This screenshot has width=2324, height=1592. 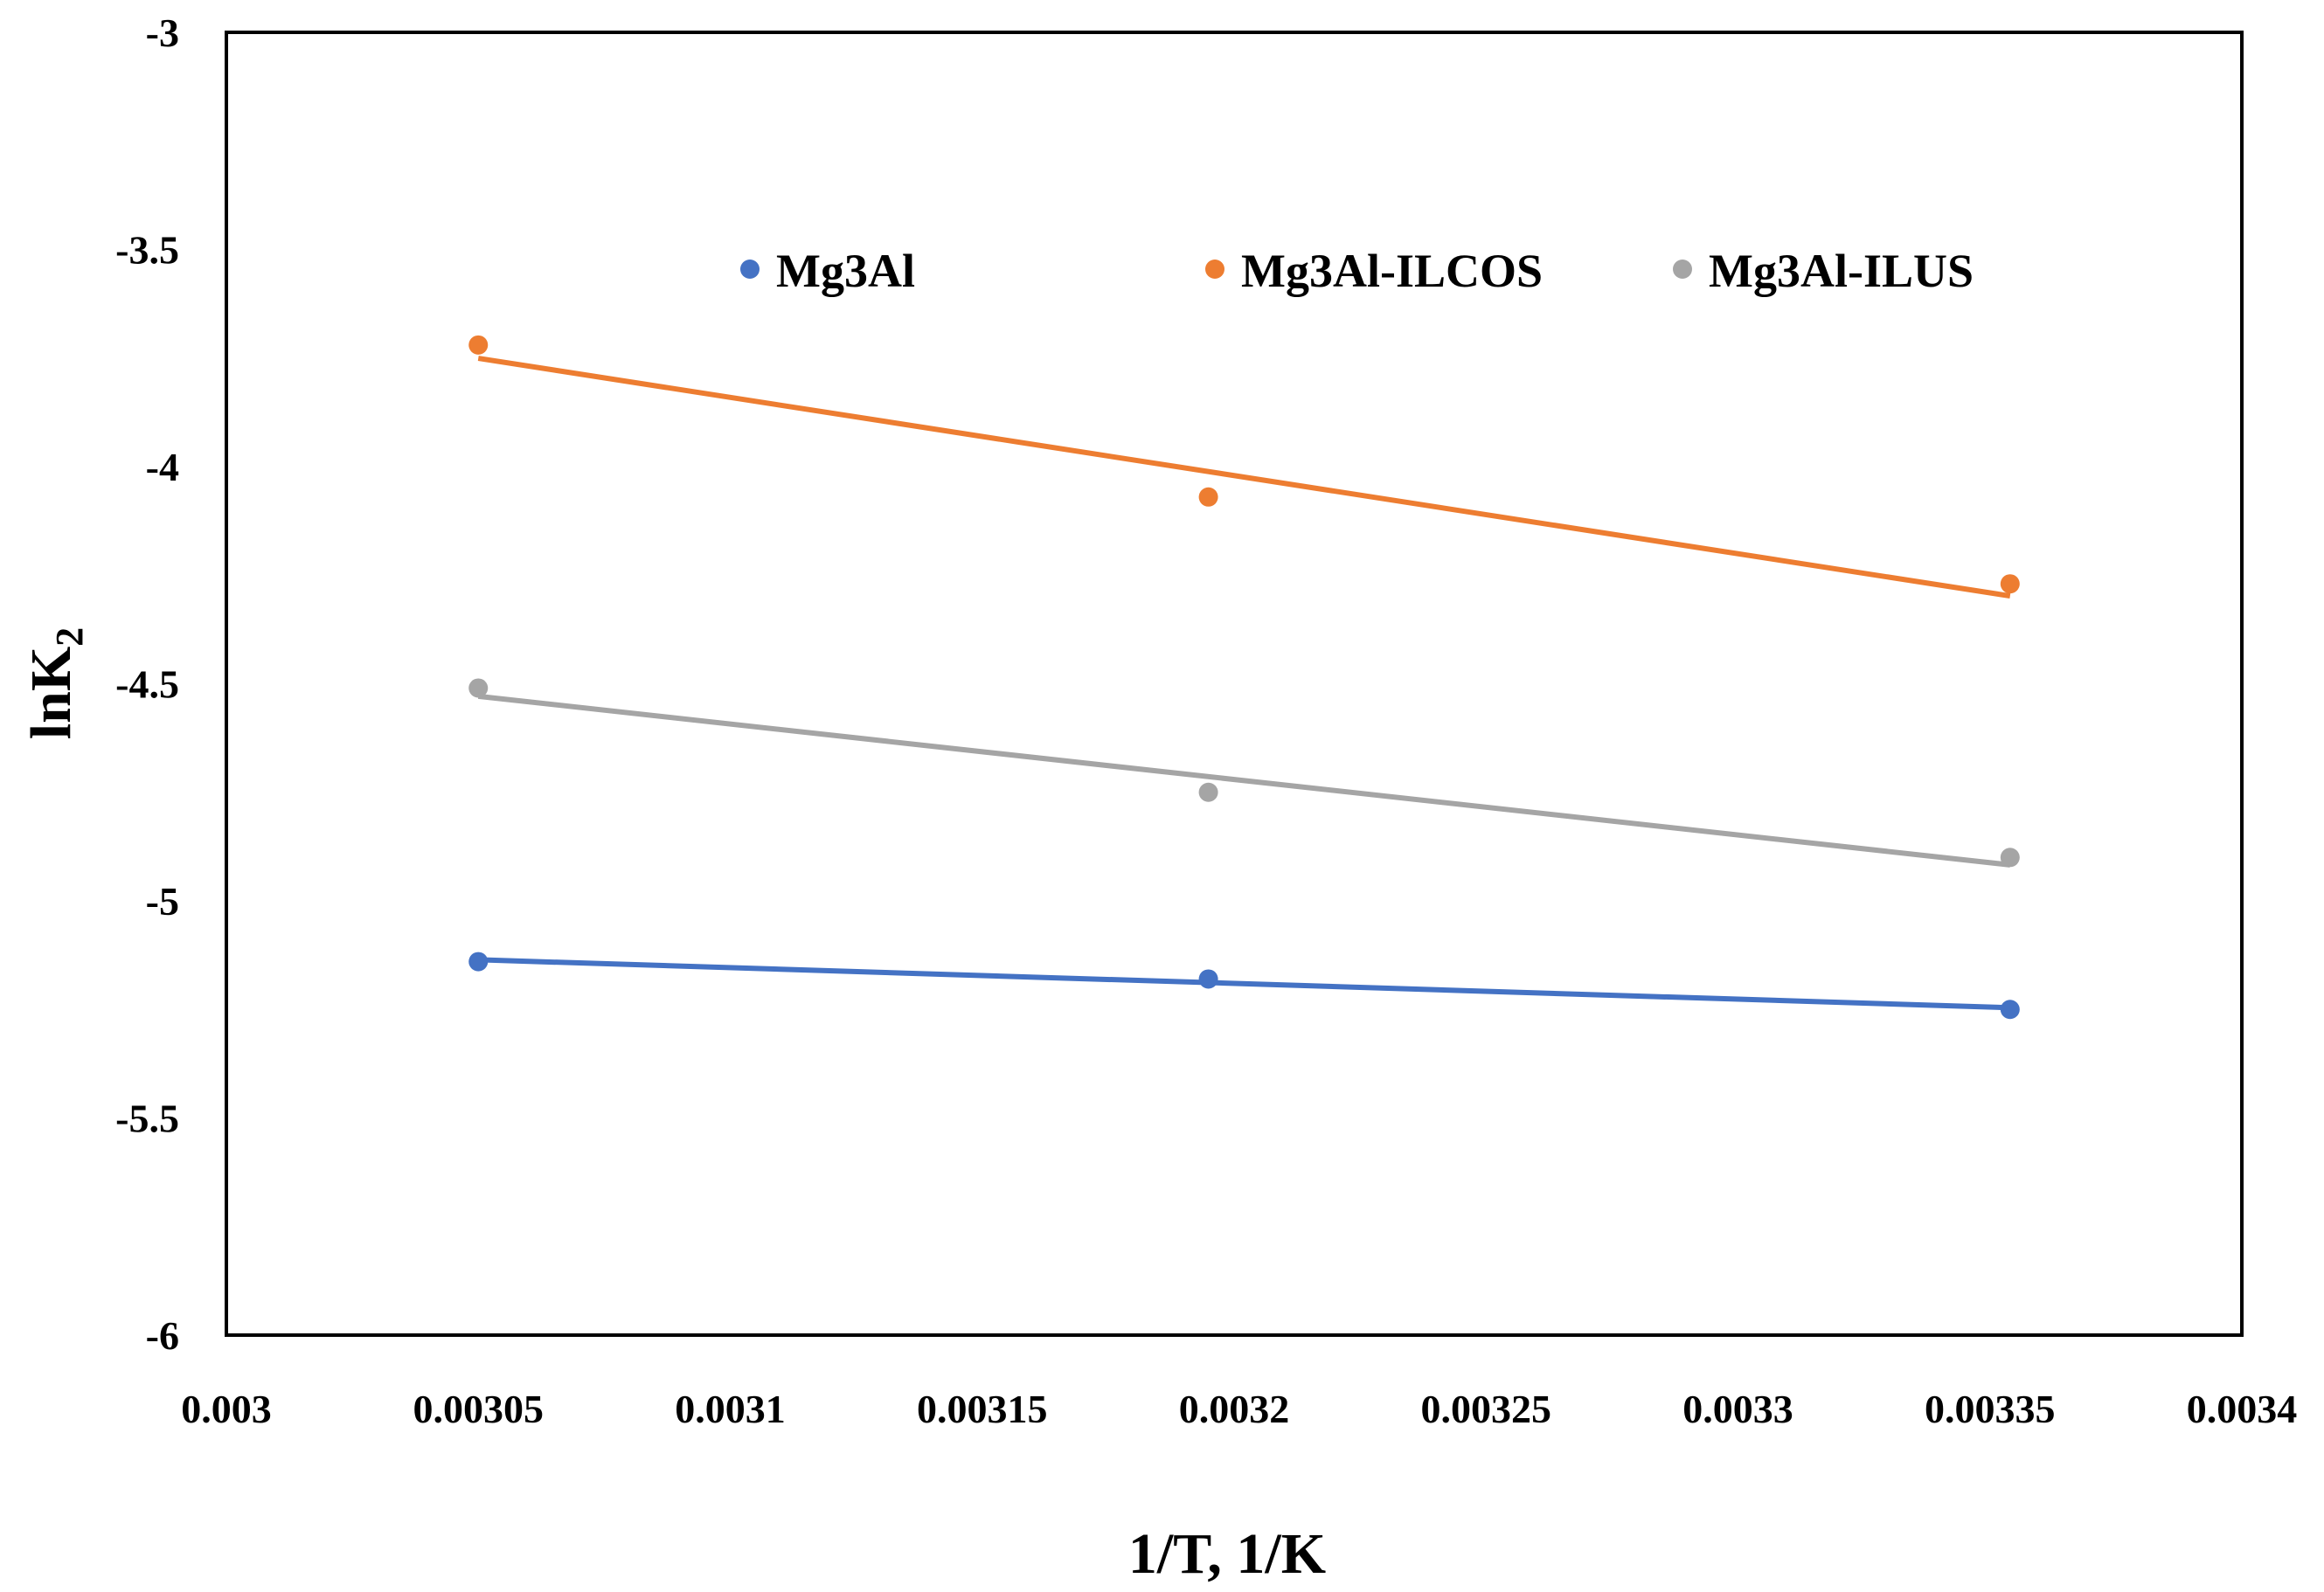 I want to click on y-tick-label: -5.5, so click(x=147, y=1119).